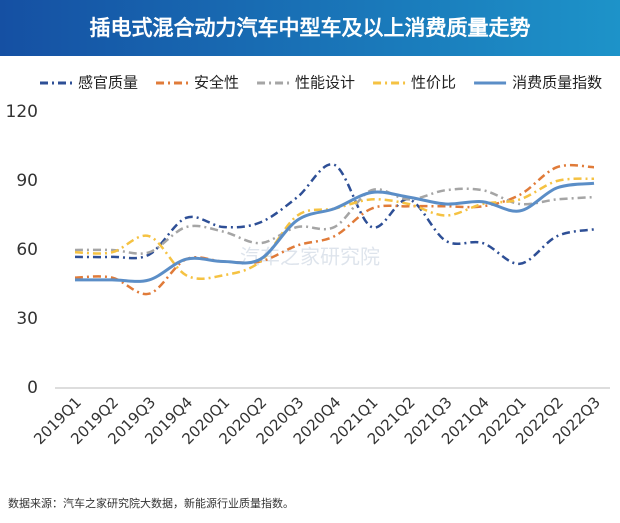 This screenshot has height=523, width=620. I want to click on chart-title: 插电式混合动力汽车中型车及以上消费质量走势, so click(310, 28).